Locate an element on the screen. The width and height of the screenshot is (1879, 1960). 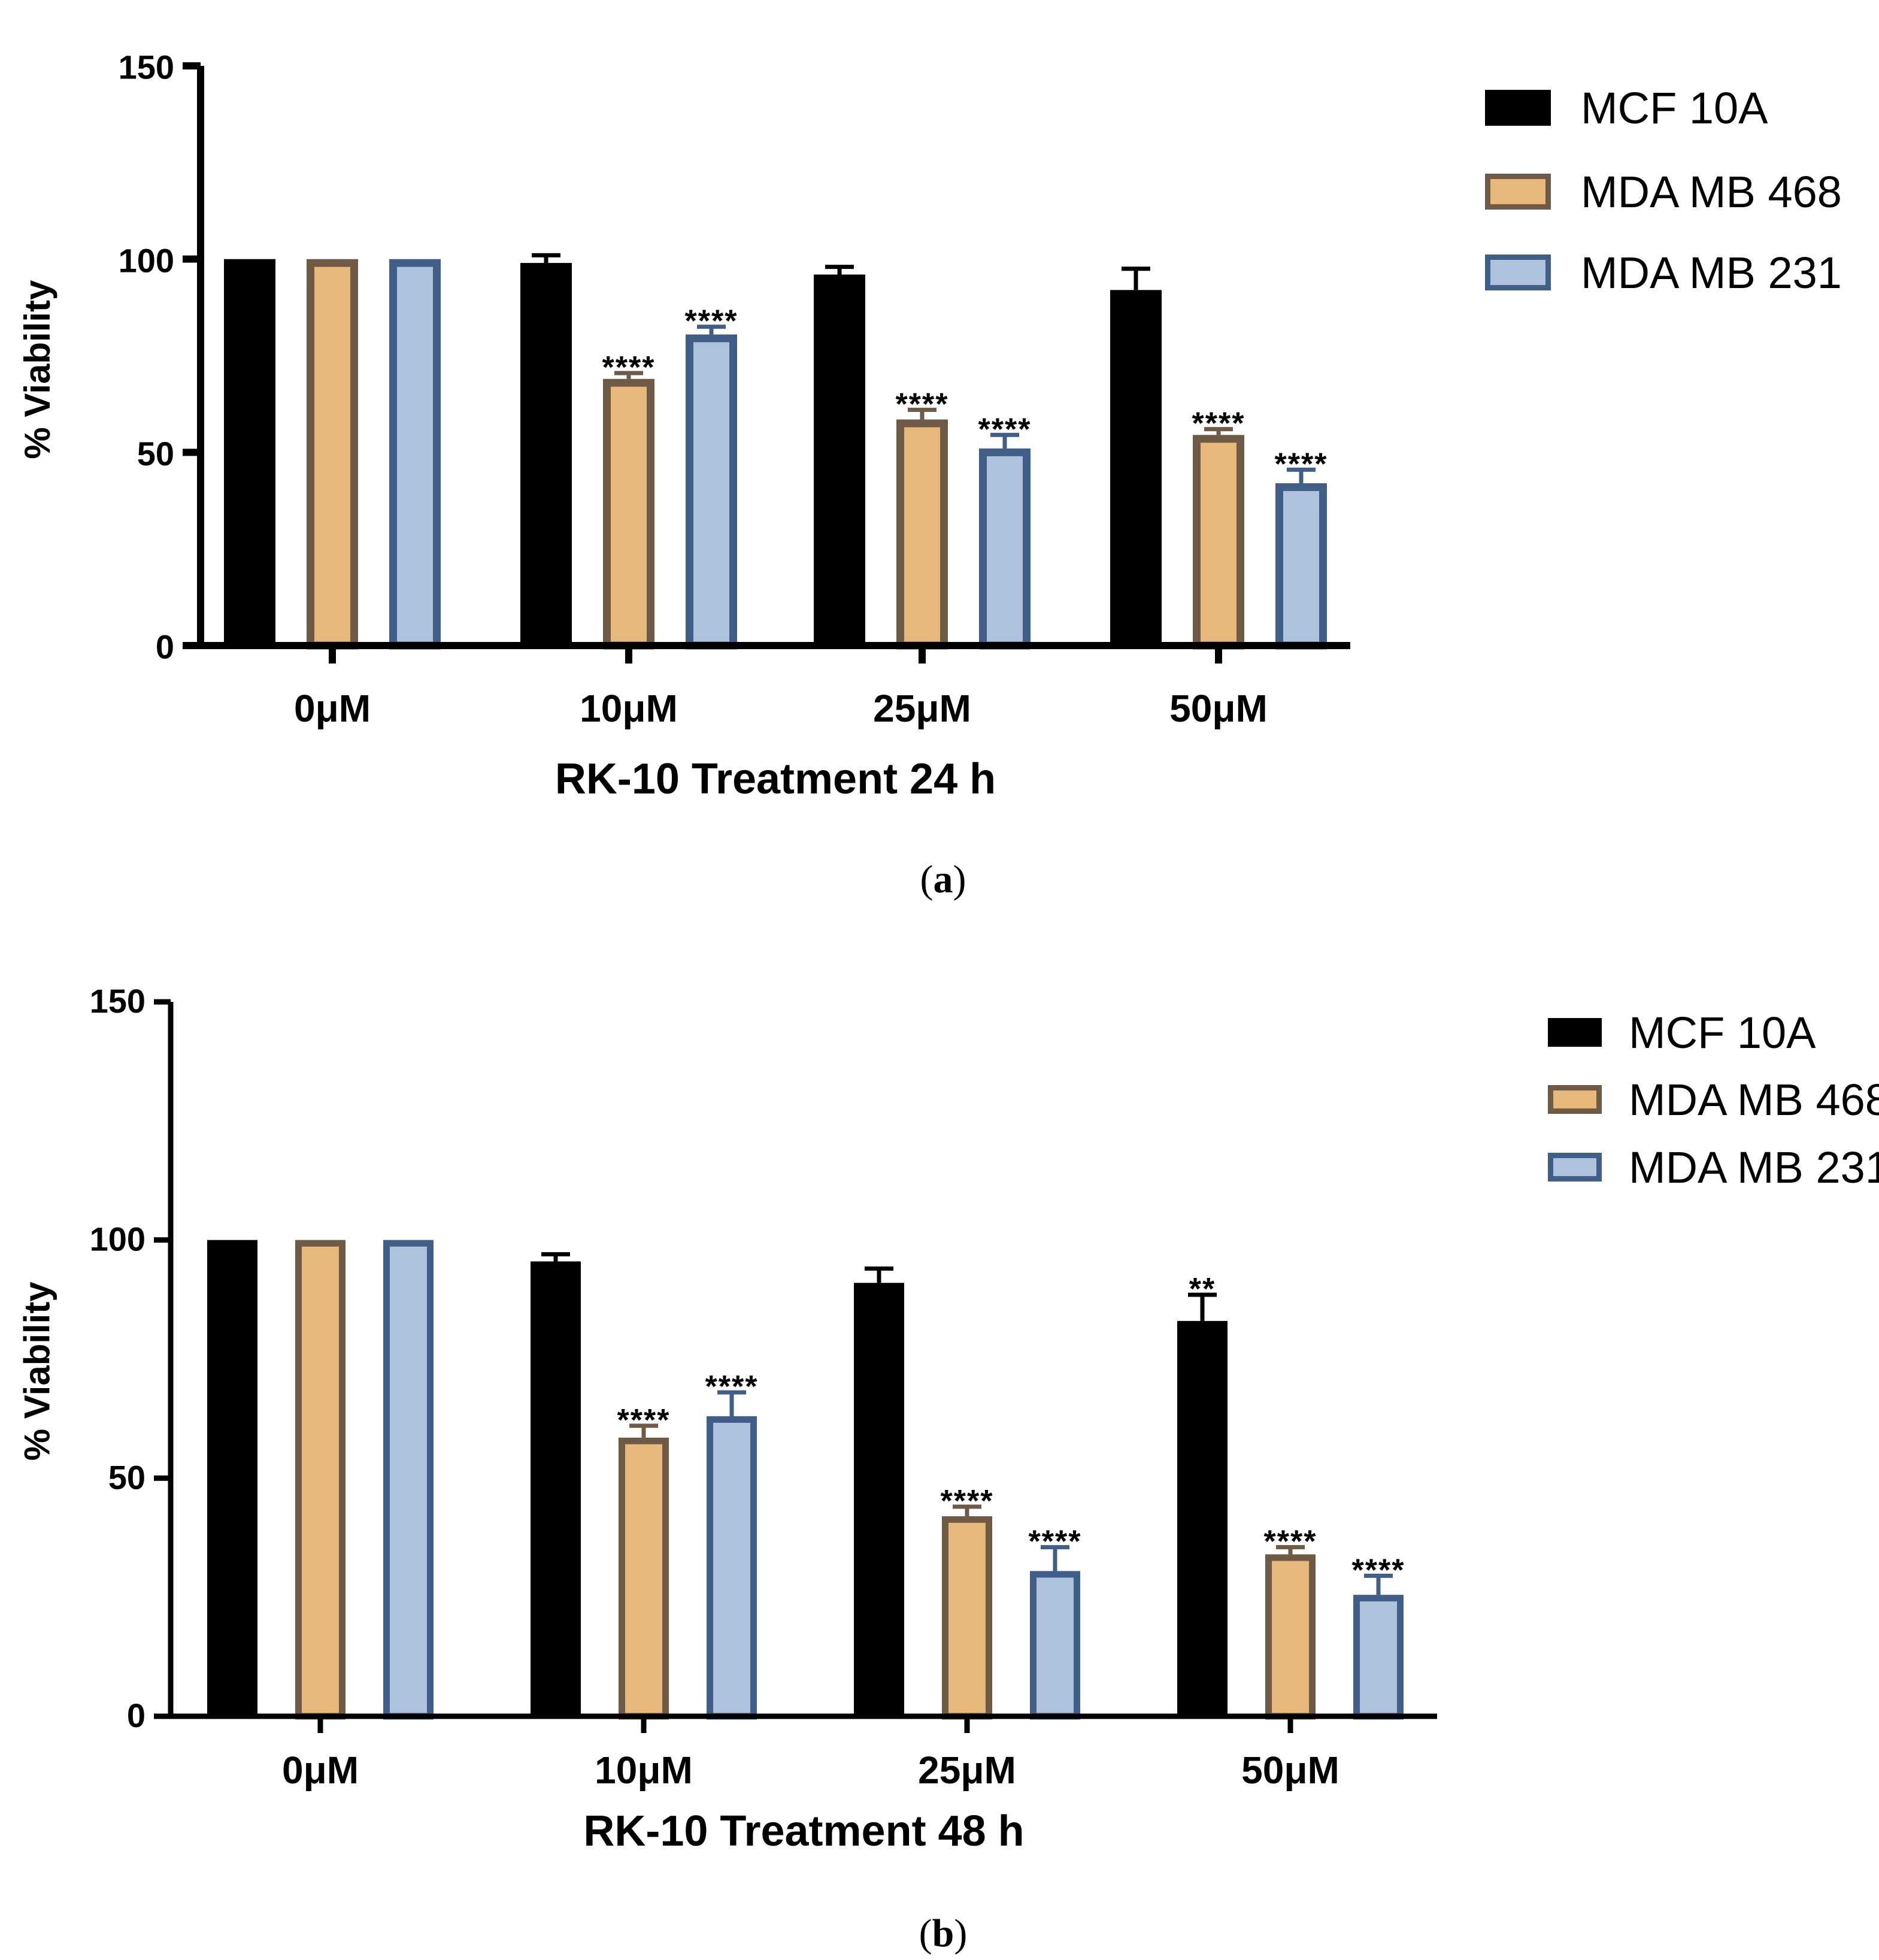
panel-label: (b) is located at coordinates (943, 1933).